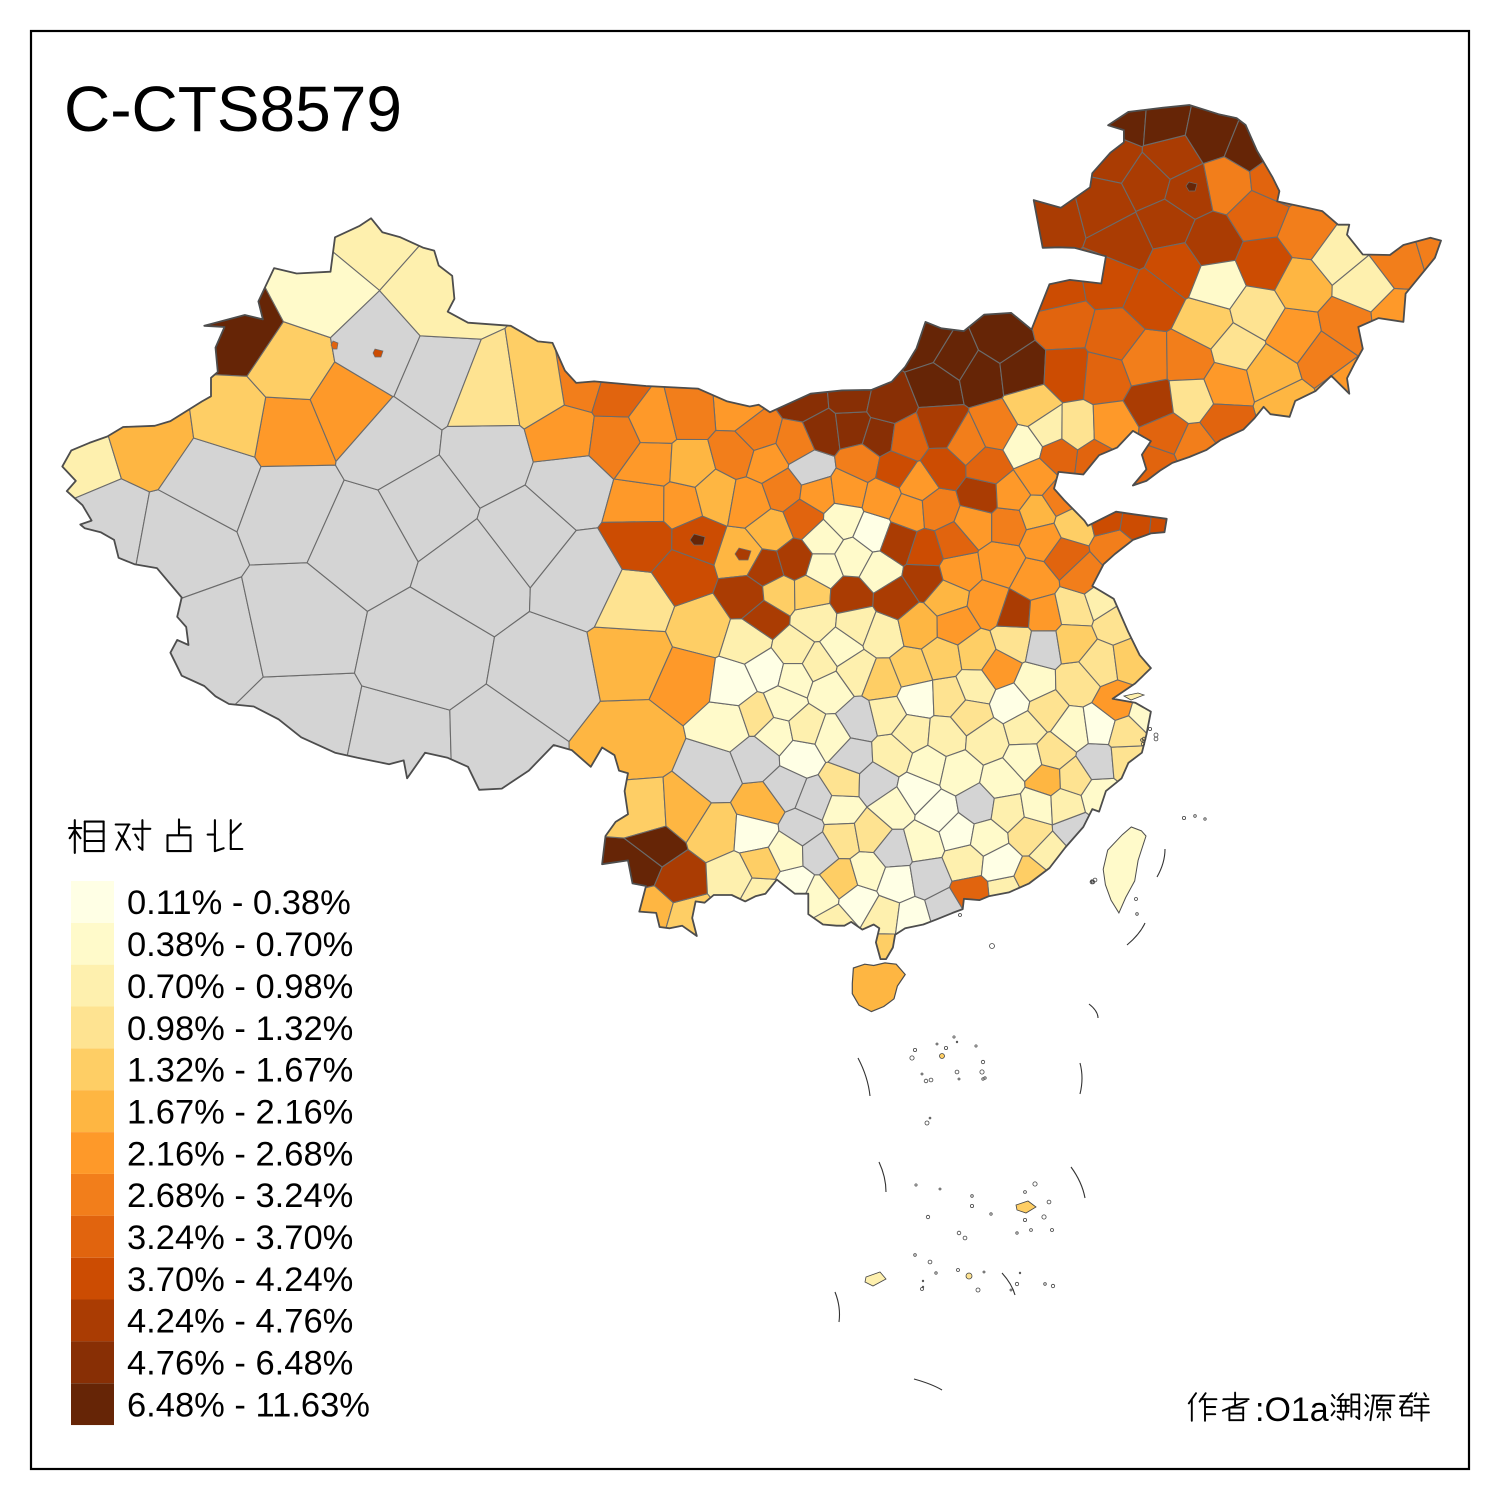 Image resolution: width=1500 pixels, height=1500 pixels. What do you see at coordinates (240, 1238) in the screenshot?
I see `svg-text: 3.24% - 3.70%` at bounding box center [240, 1238].